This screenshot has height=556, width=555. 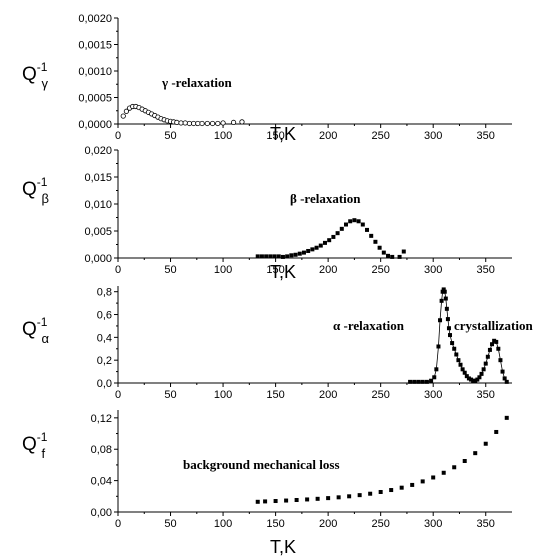 I want to click on annotation-alpha-relaxation: α -relaxation, so click(x=369, y=325).